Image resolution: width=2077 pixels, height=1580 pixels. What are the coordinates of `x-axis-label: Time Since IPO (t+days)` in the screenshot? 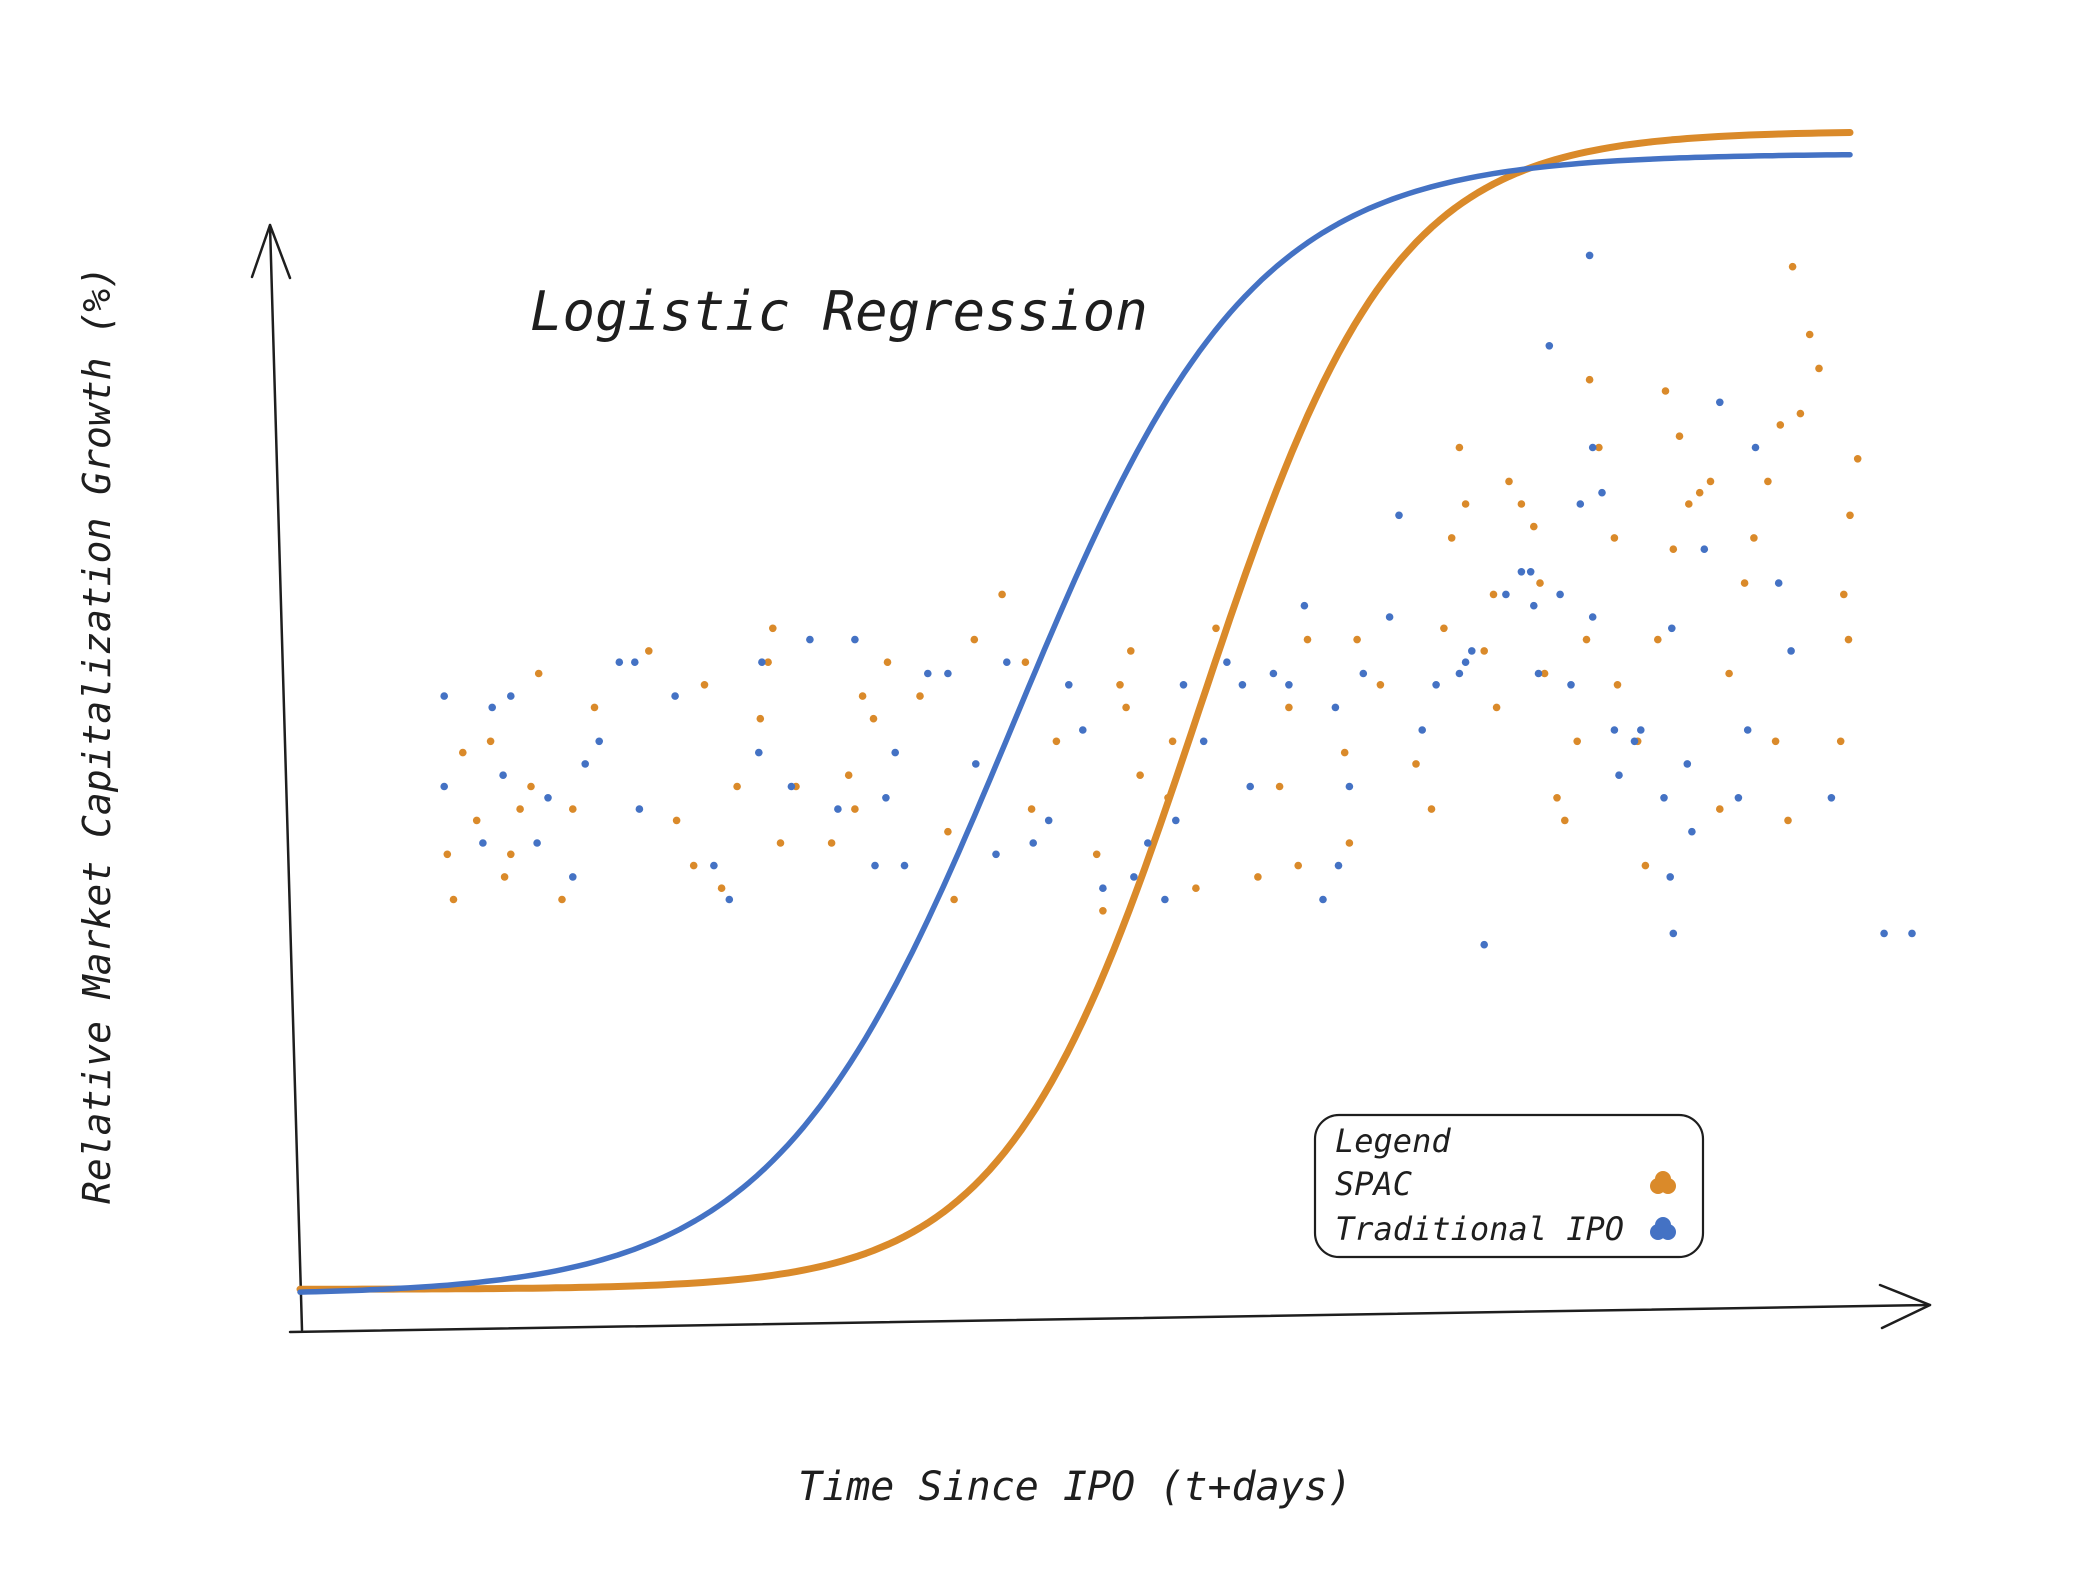 It's located at (1075, 1487).